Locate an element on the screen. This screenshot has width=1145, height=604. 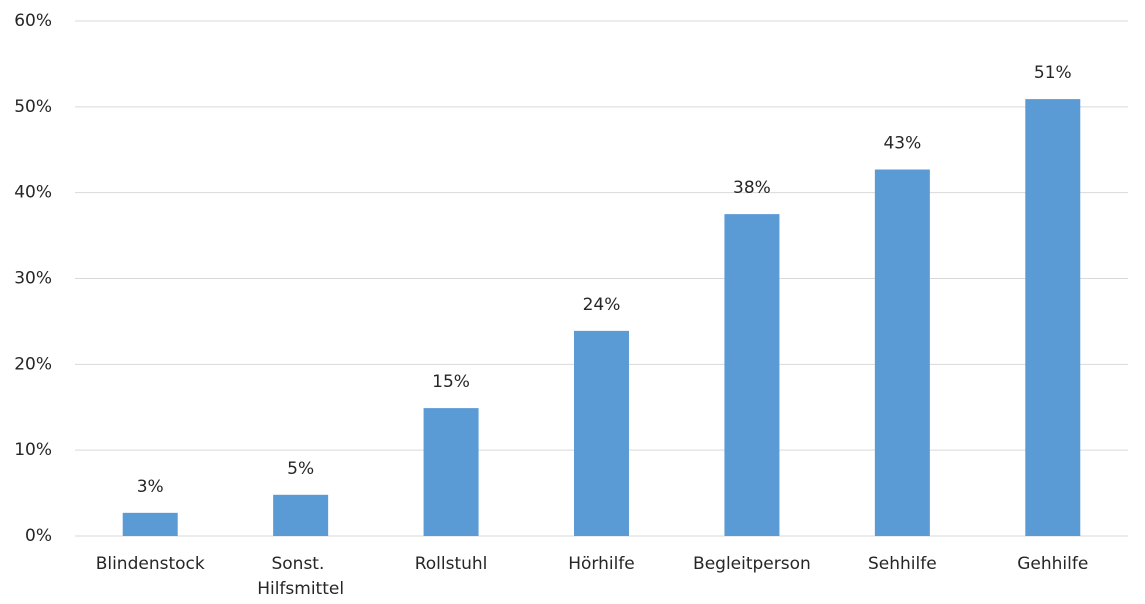
y-tick-label: 60% is located at coordinates (33, 21).